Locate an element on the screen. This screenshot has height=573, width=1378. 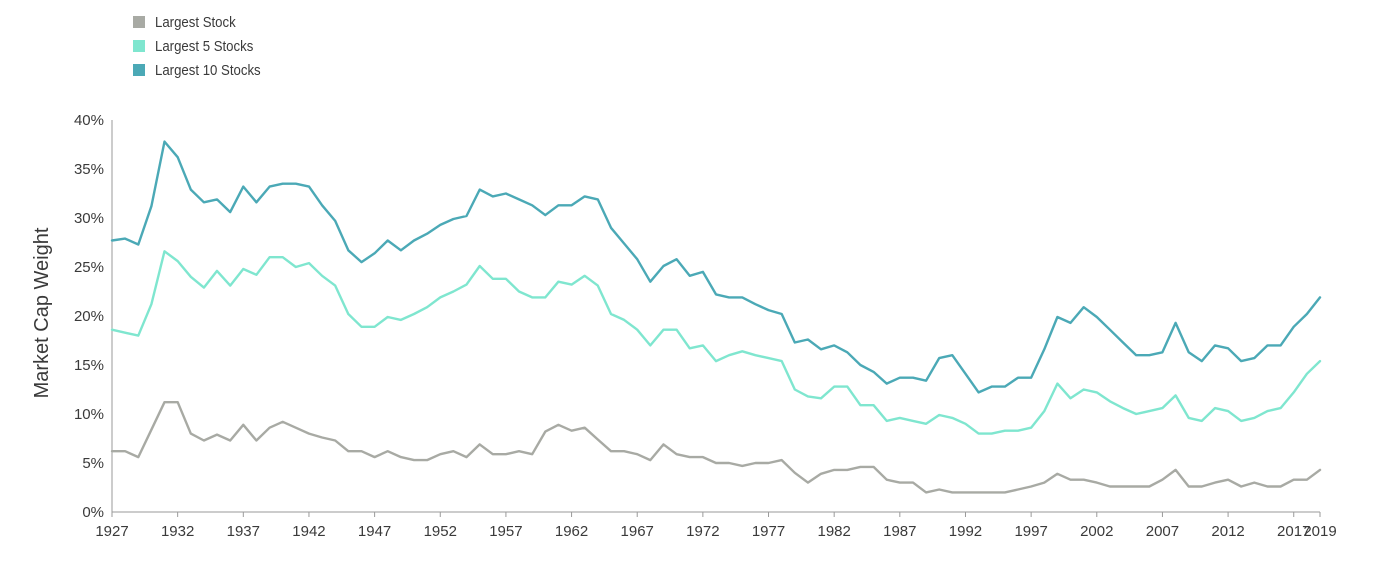
x-tick-label: 1937 is located at coordinates (243, 531).